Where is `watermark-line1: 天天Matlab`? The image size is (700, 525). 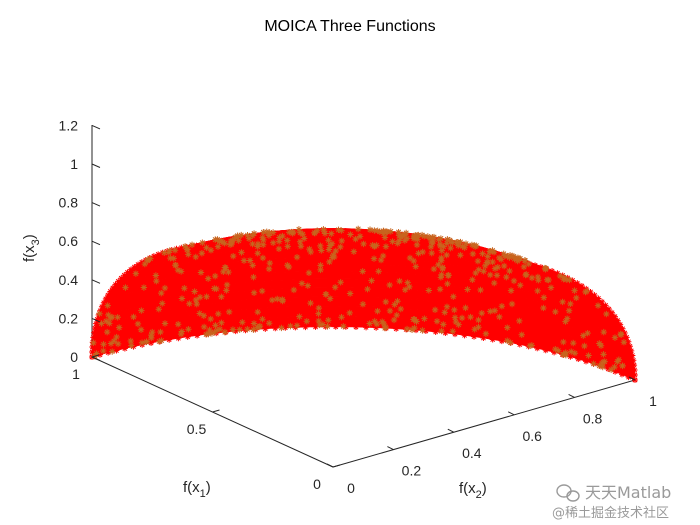
watermark-line1: 天天Matlab is located at coordinates (628, 492).